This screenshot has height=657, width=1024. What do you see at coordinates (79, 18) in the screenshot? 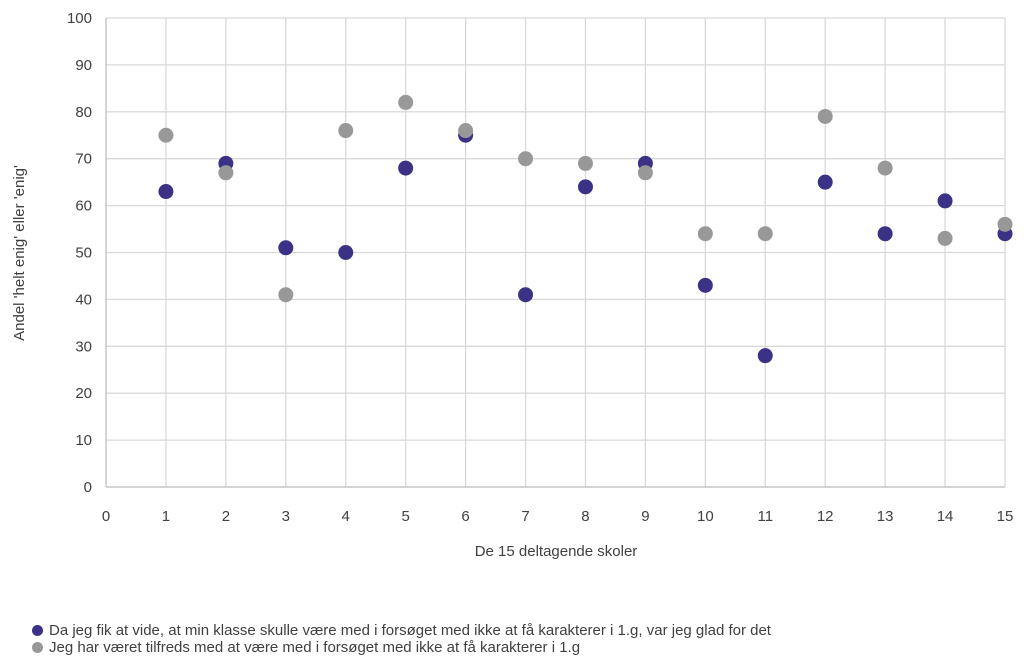
I see `y-tick-label: 100` at bounding box center [79, 18].